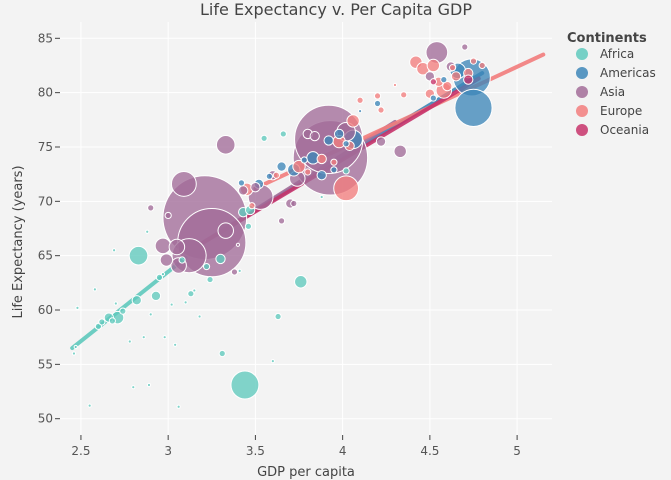  I want to click on legend-item-oceania: Oceania, so click(612, 130).